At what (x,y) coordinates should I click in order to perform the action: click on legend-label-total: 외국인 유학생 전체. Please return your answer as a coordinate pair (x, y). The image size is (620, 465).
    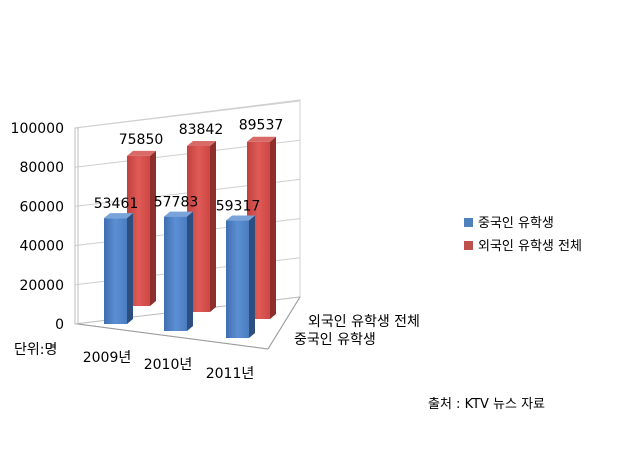
    Looking at the image, I should click on (530, 246).